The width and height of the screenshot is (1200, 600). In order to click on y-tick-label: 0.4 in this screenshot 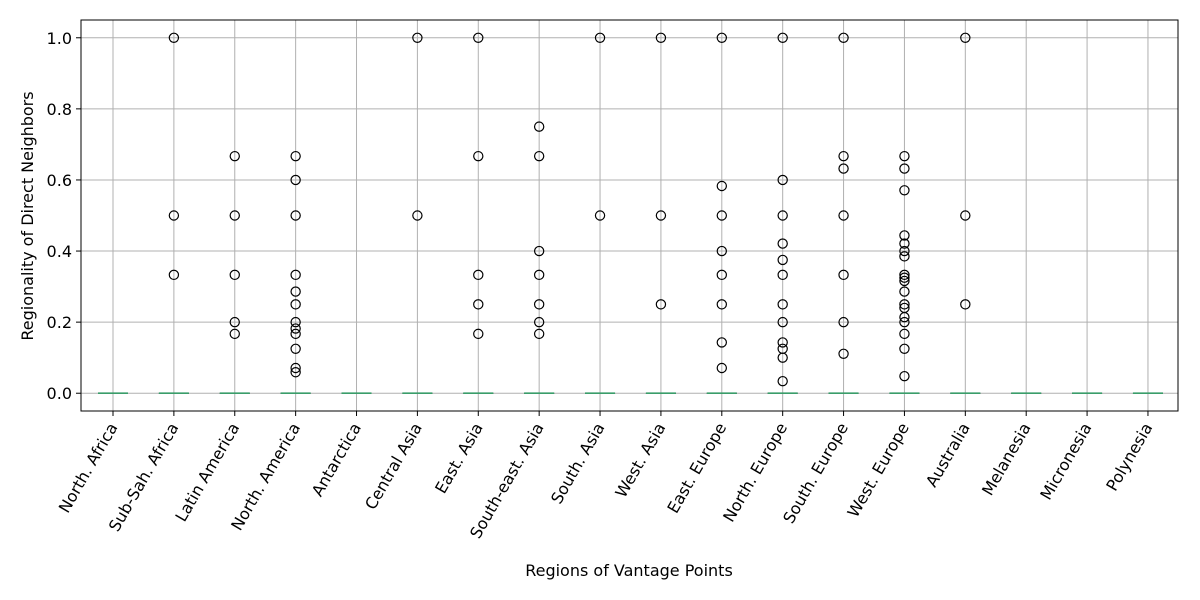, I will do `click(59, 251)`.